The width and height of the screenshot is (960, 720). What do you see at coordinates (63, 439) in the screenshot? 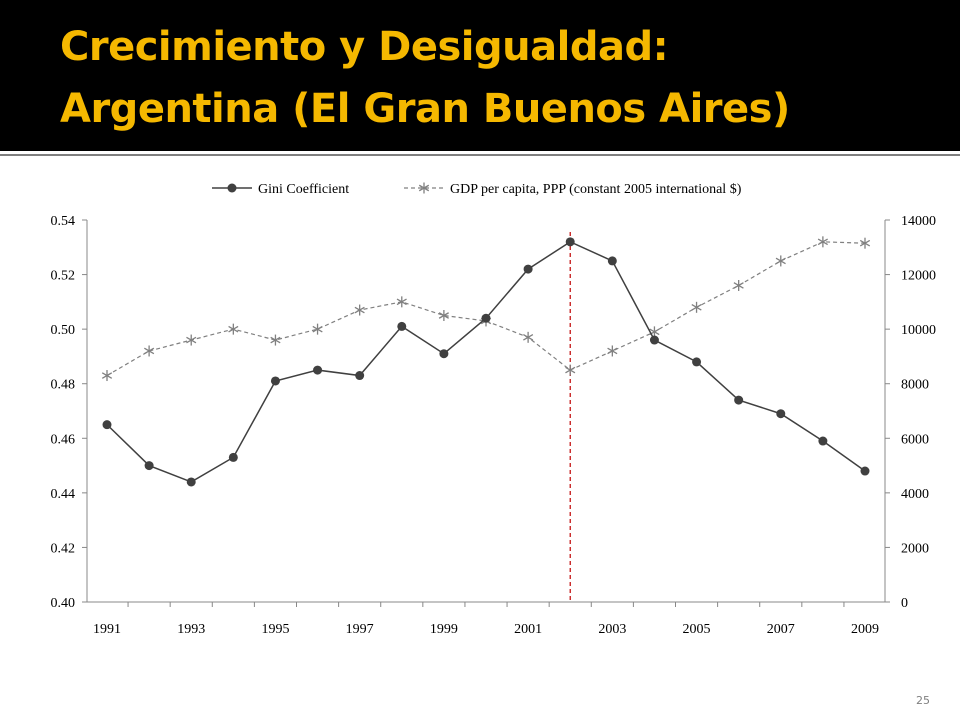
I see `left-y-tick-label: 0.46` at bounding box center [63, 439].